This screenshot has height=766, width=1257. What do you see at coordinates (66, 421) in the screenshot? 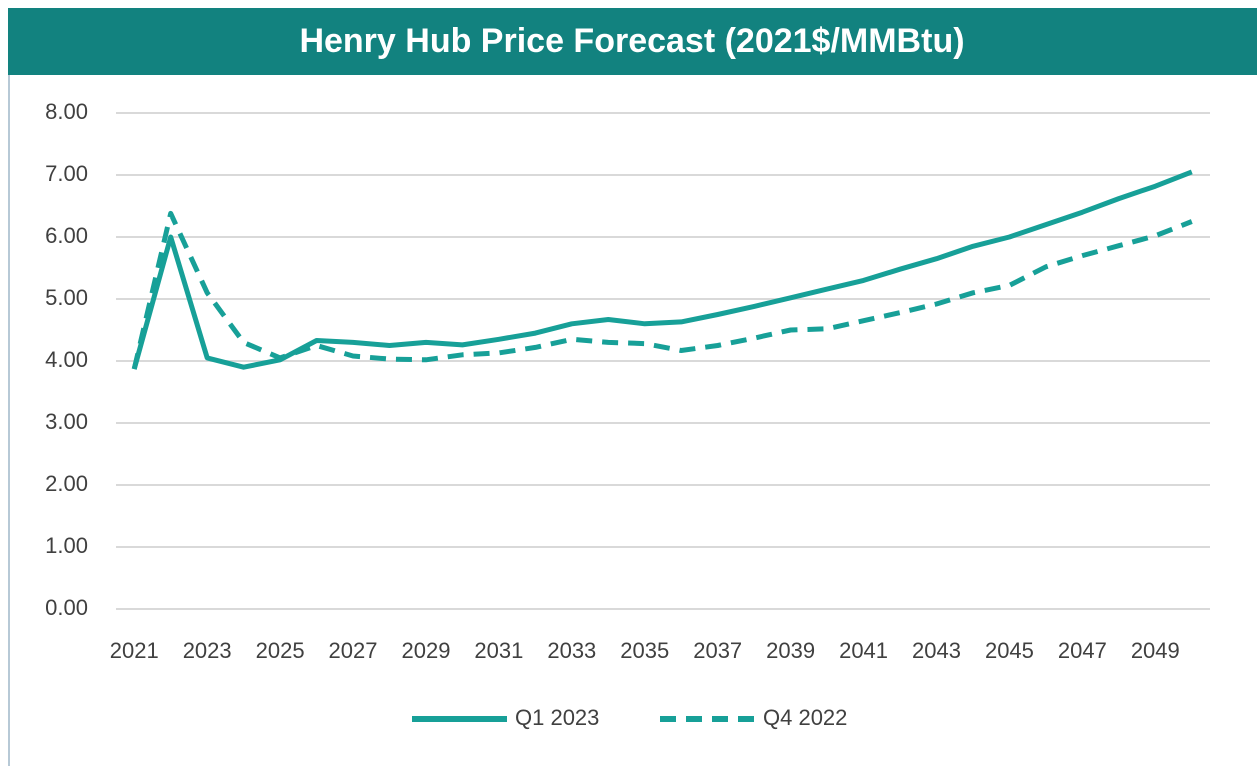
I see `y-tick-label: 3.00` at bounding box center [66, 421].